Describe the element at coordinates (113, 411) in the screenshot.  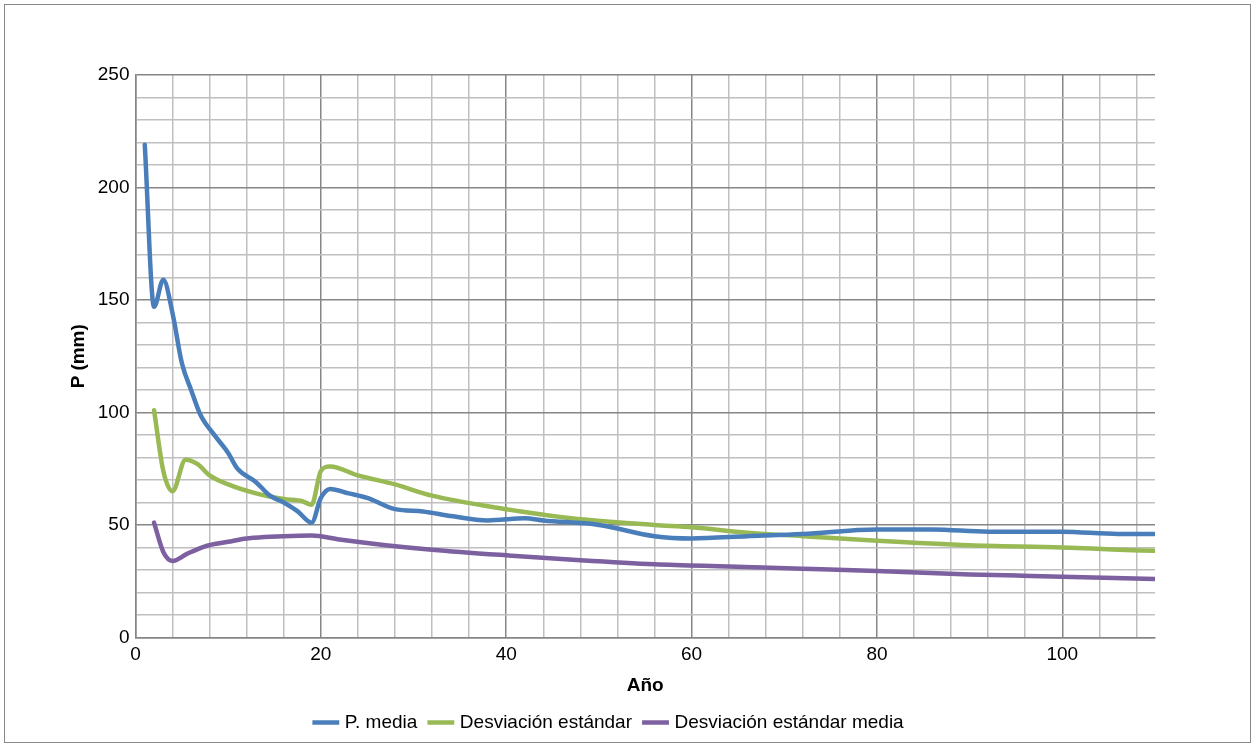
I see `y-tick-label: 100` at that location.